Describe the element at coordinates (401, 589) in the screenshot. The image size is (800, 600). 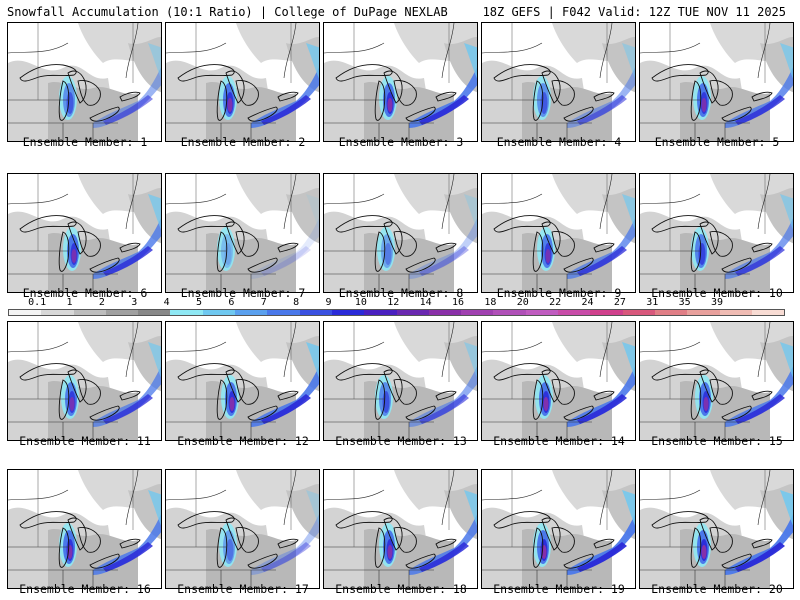
I see `ensemble-member-label: Ensemble Member: 18` at that location.